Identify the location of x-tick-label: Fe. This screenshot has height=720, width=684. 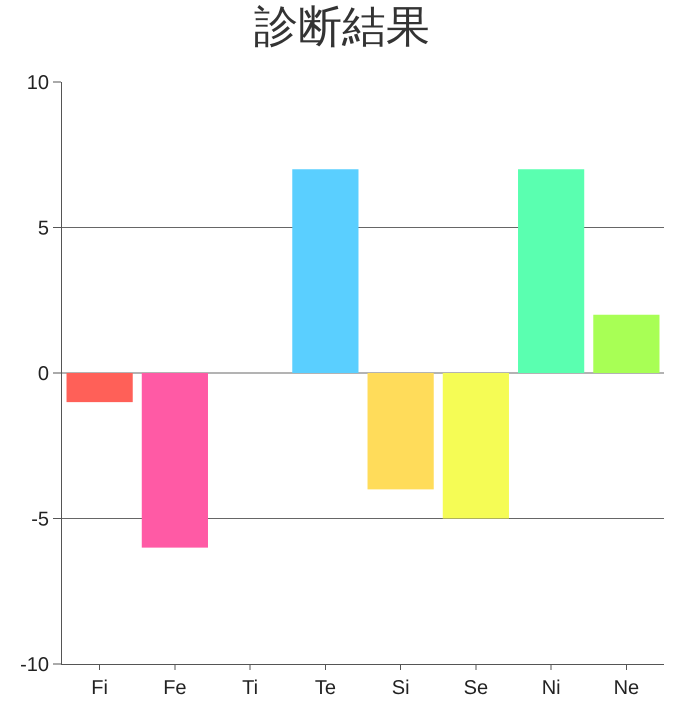
(175, 688).